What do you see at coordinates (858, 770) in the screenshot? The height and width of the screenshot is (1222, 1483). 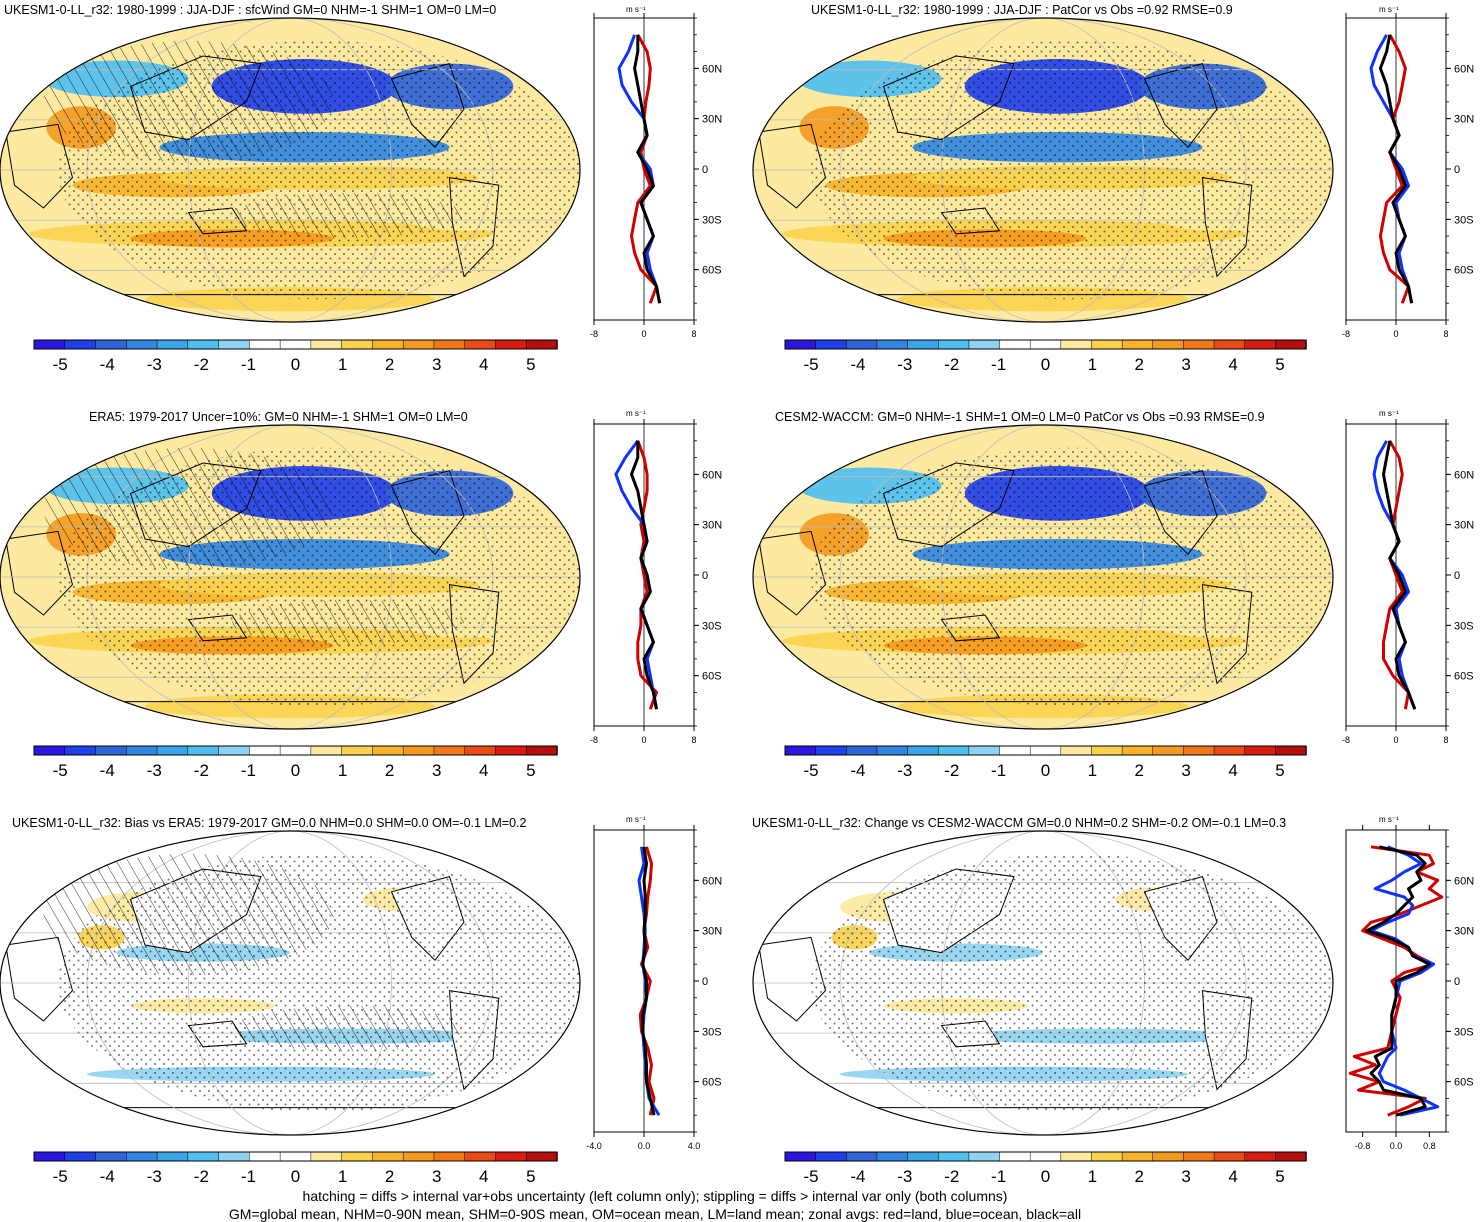 I see `colorbar-tick-label: -4` at bounding box center [858, 770].